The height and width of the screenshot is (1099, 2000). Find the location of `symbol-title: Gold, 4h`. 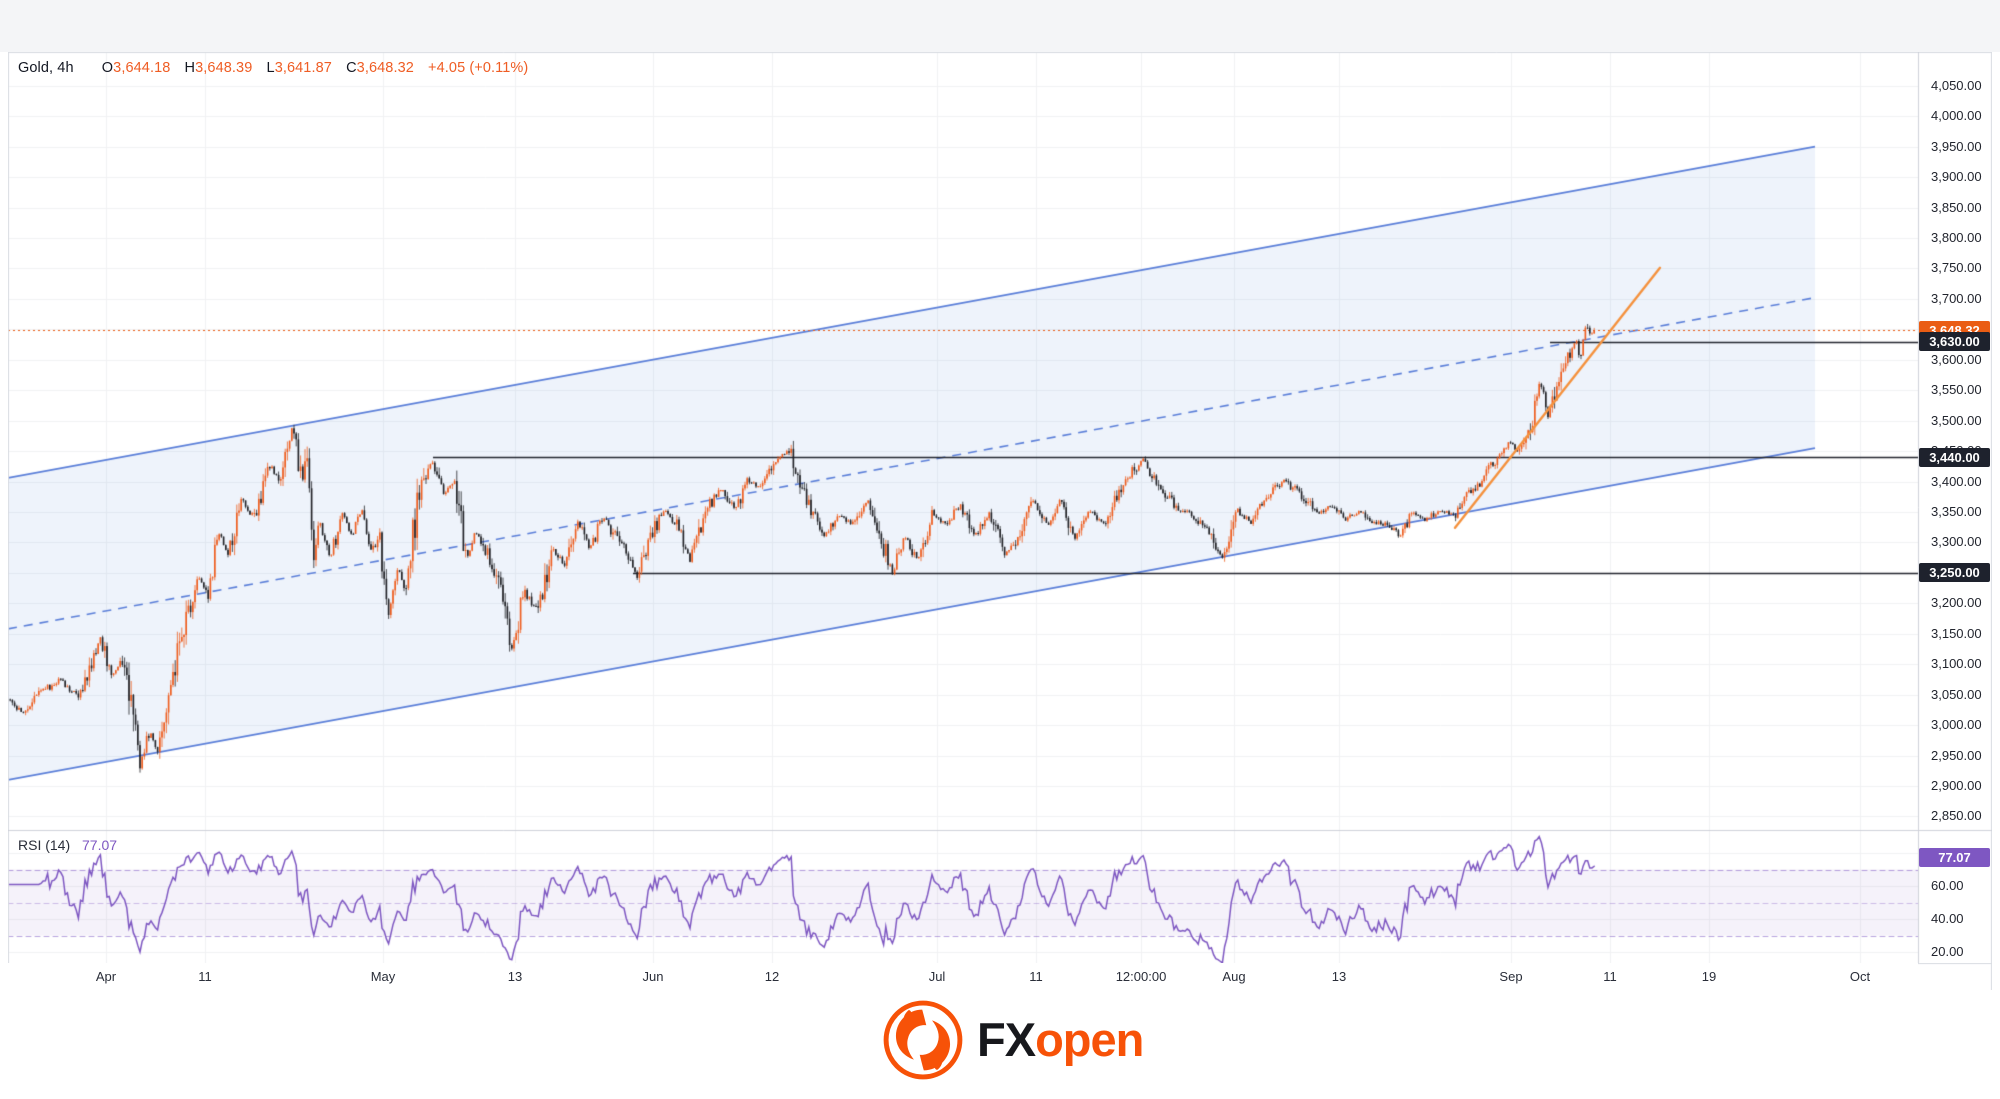

symbol-title: Gold, 4h is located at coordinates (46, 68).